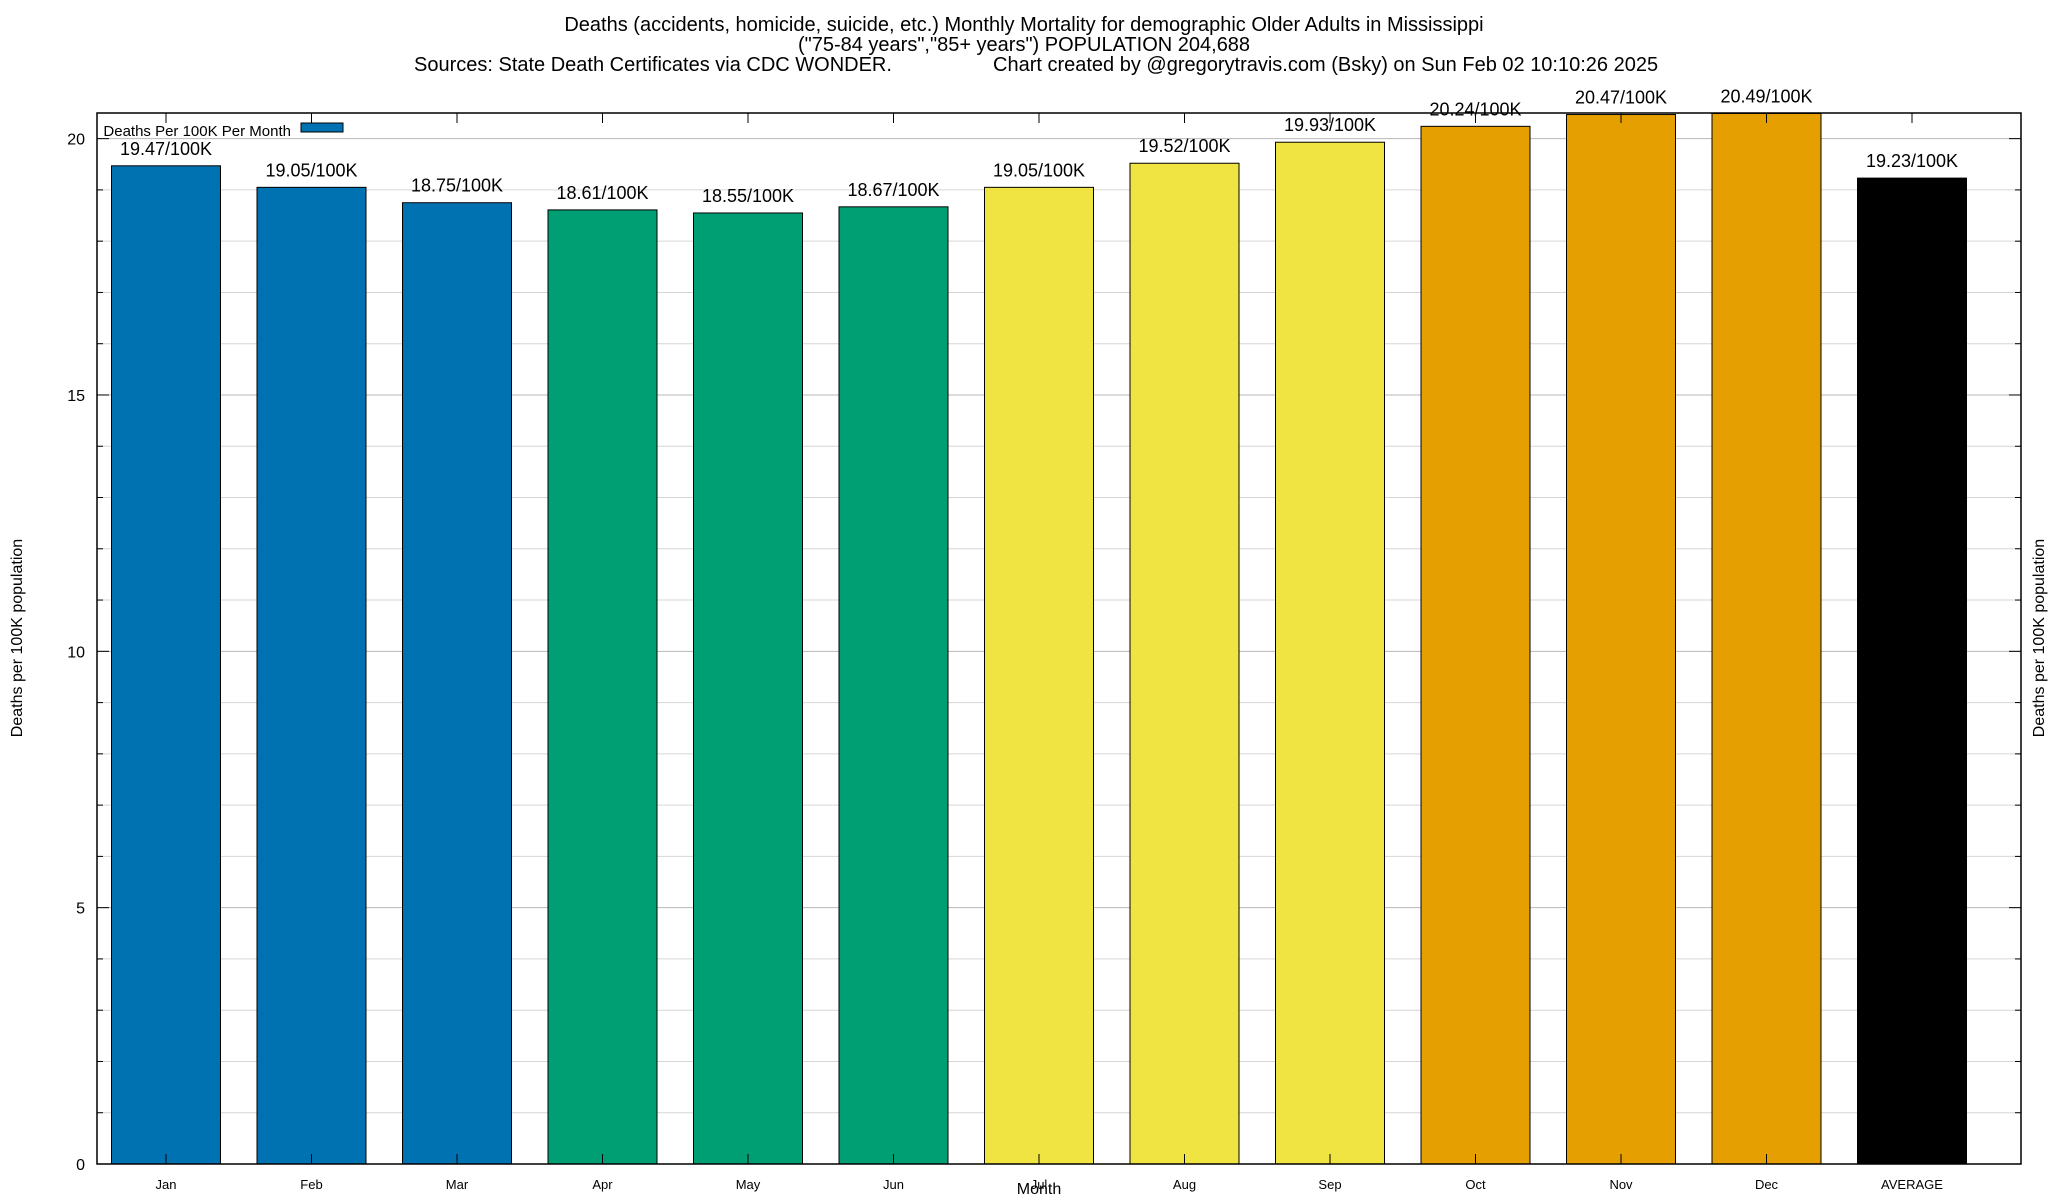 The height and width of the screenshot is (1200, 2048). I want to click on bar-oct, so click(1475, 645).